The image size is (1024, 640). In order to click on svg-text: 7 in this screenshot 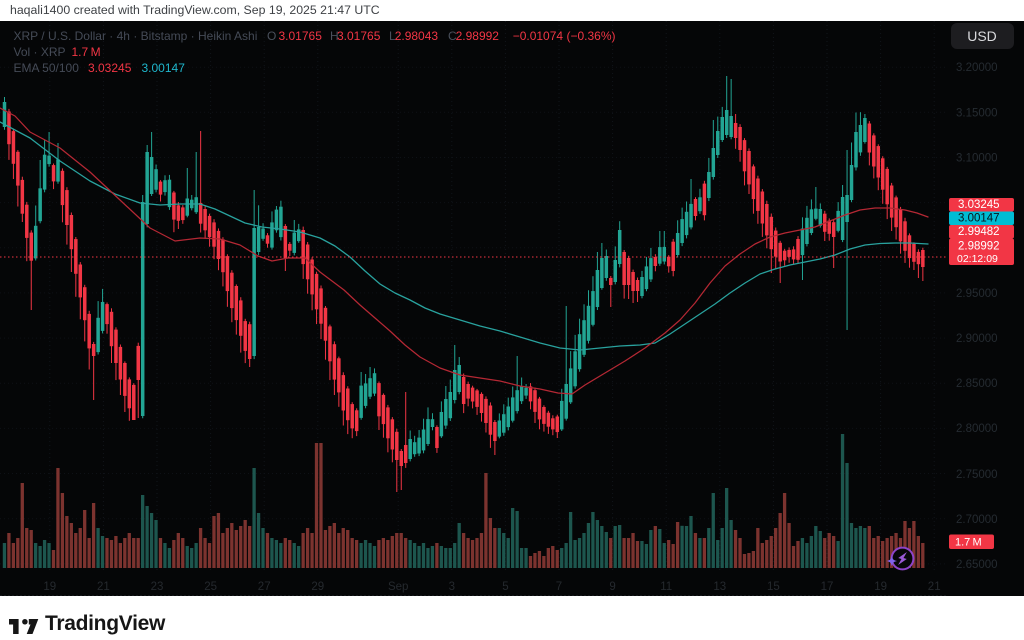, I will do `click(559, 587)`.